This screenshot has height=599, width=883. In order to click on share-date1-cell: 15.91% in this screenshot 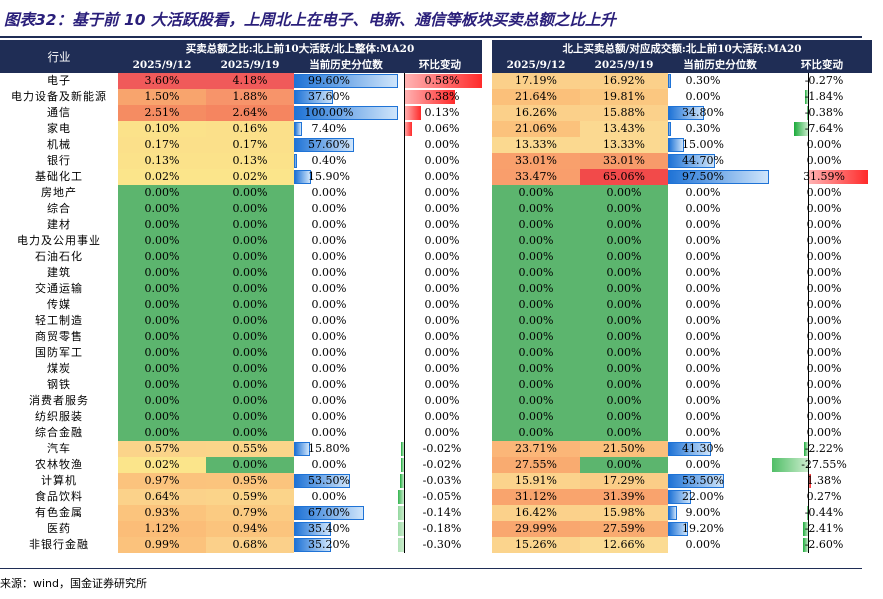, I will do `click(536, 481)`.